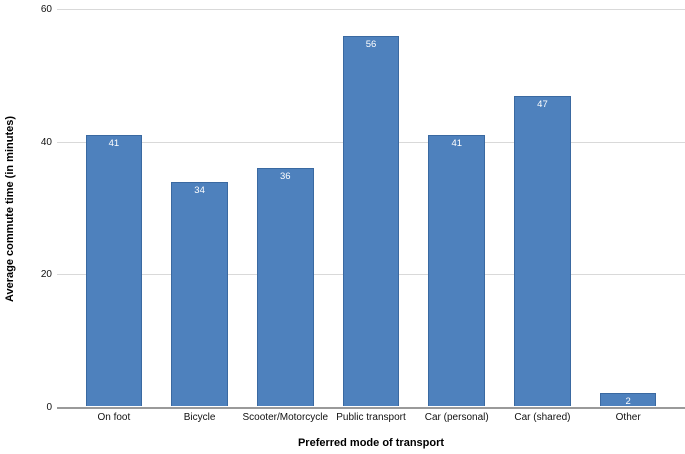 Image resolution: width=685 pixels, height=454 pixels. I want to click on bar-slot: 36, so click(285, 208).